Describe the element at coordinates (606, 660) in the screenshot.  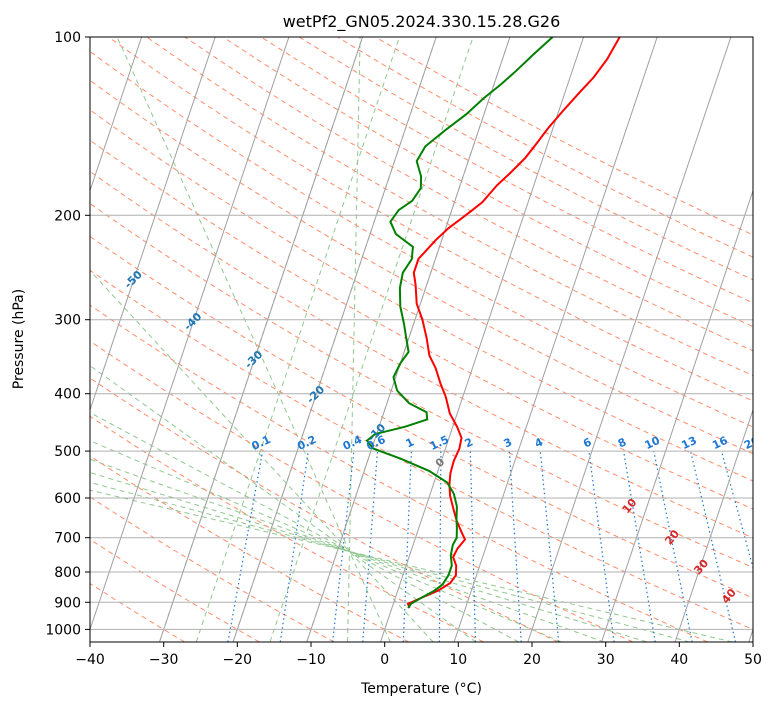
I see `x-tick-label: 30` at that location.